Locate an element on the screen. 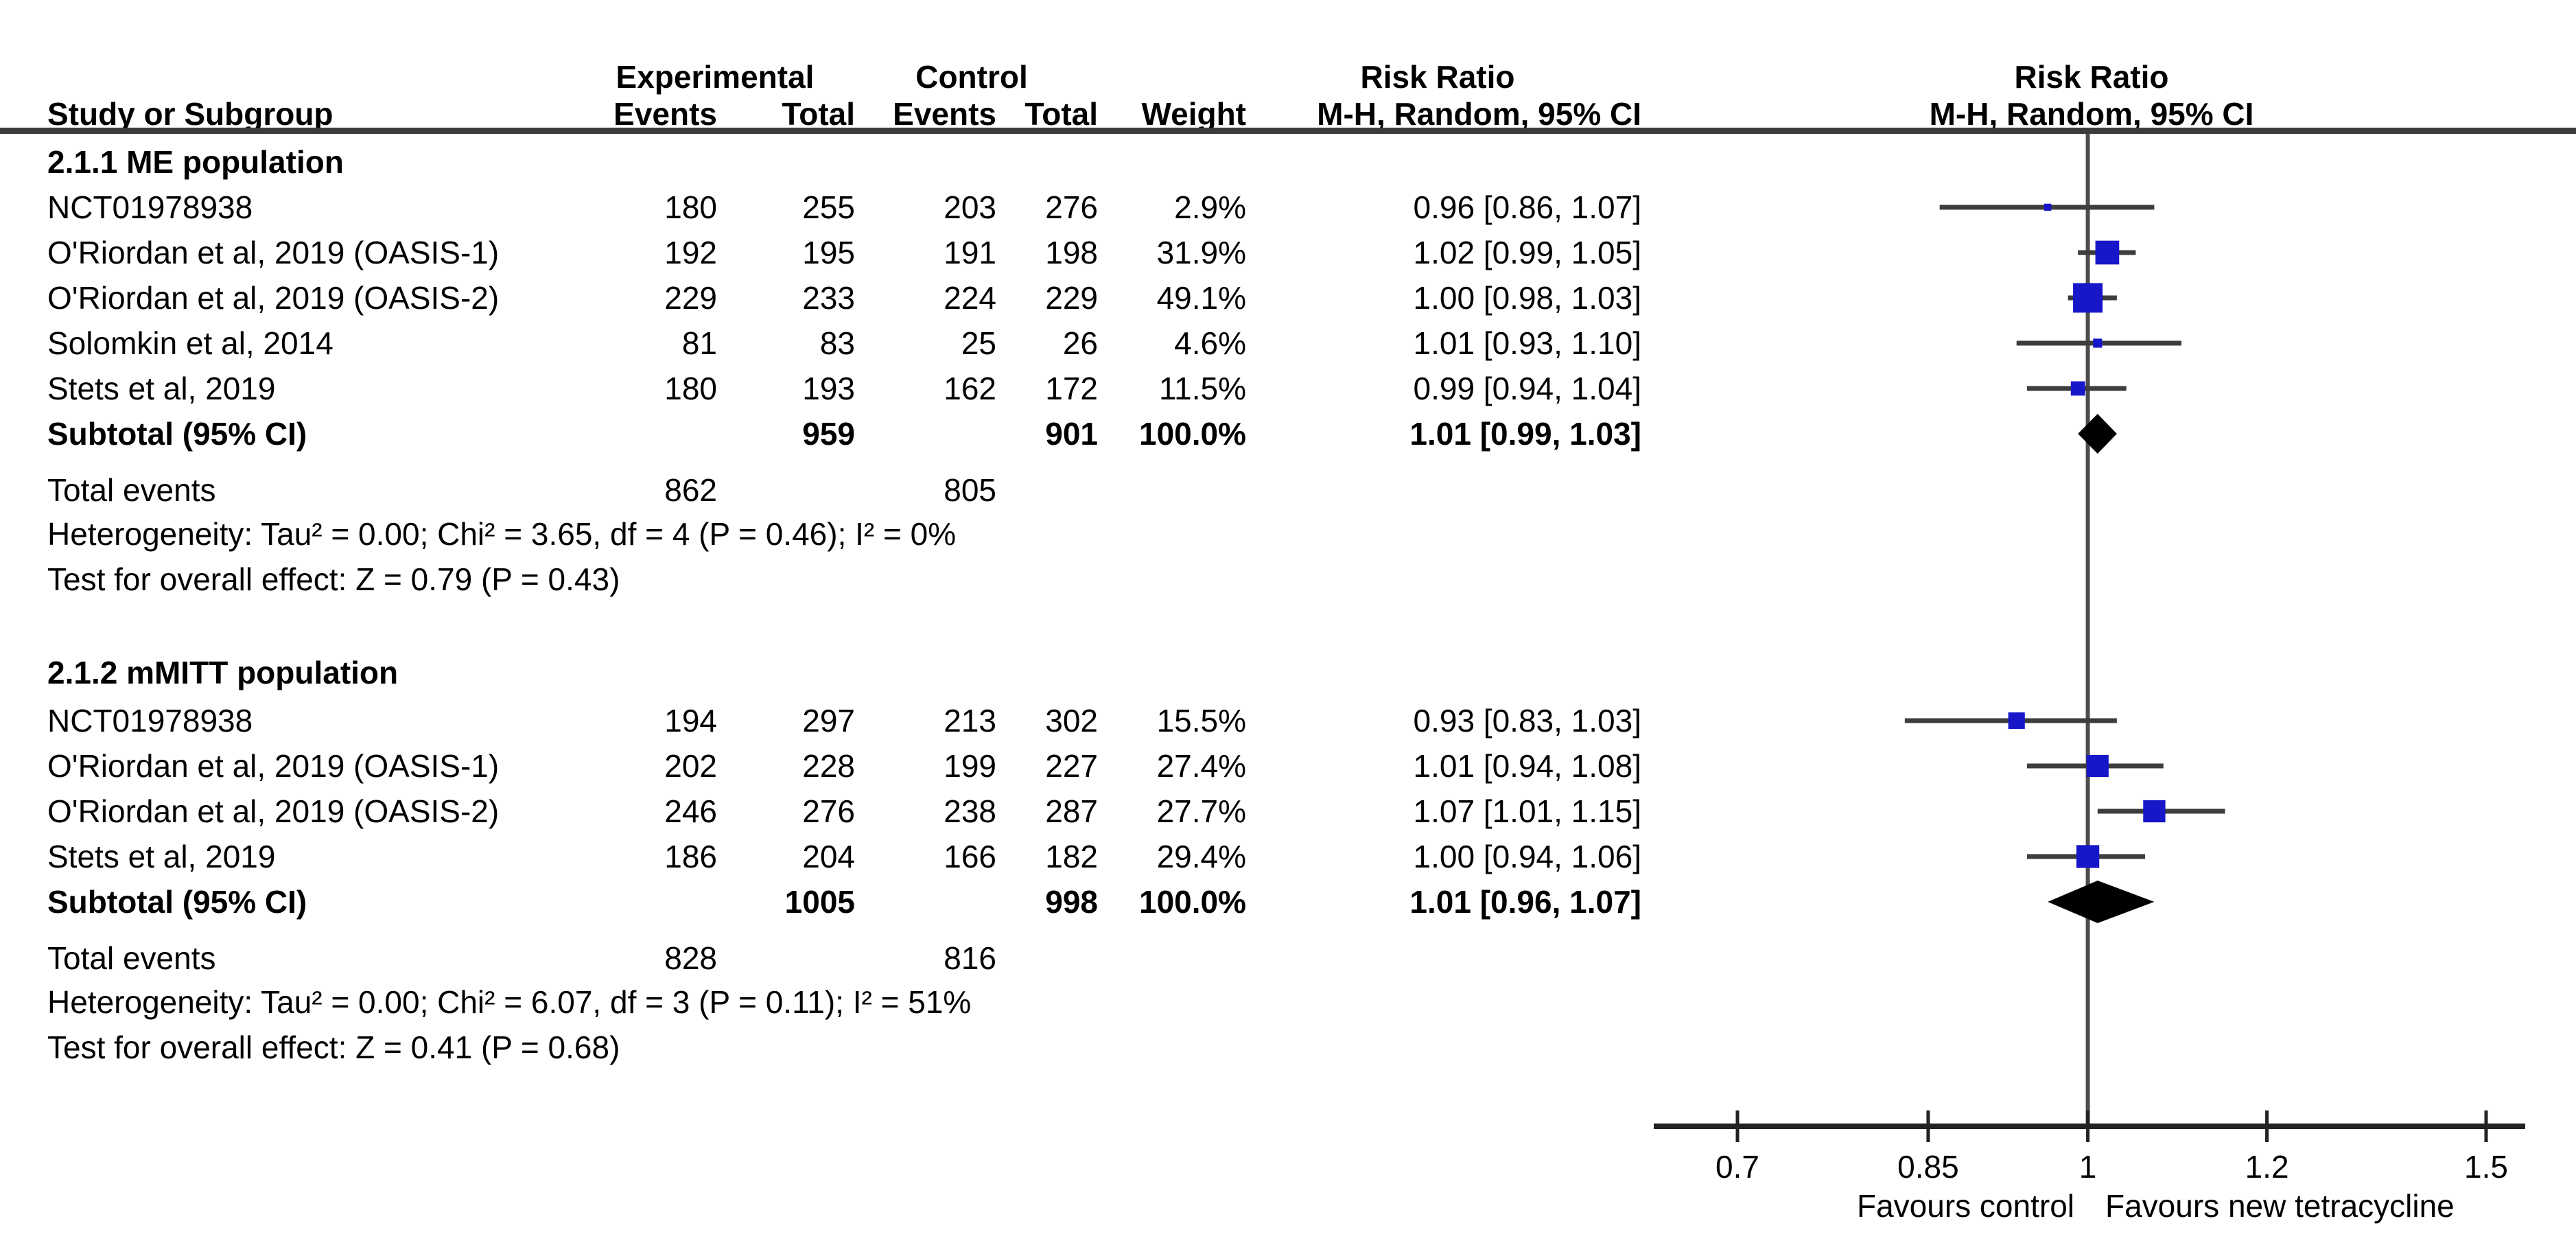 This screenshot has width=2576, height=1245. ctrl-events-value: 224 is located at coordinates (970, 298).